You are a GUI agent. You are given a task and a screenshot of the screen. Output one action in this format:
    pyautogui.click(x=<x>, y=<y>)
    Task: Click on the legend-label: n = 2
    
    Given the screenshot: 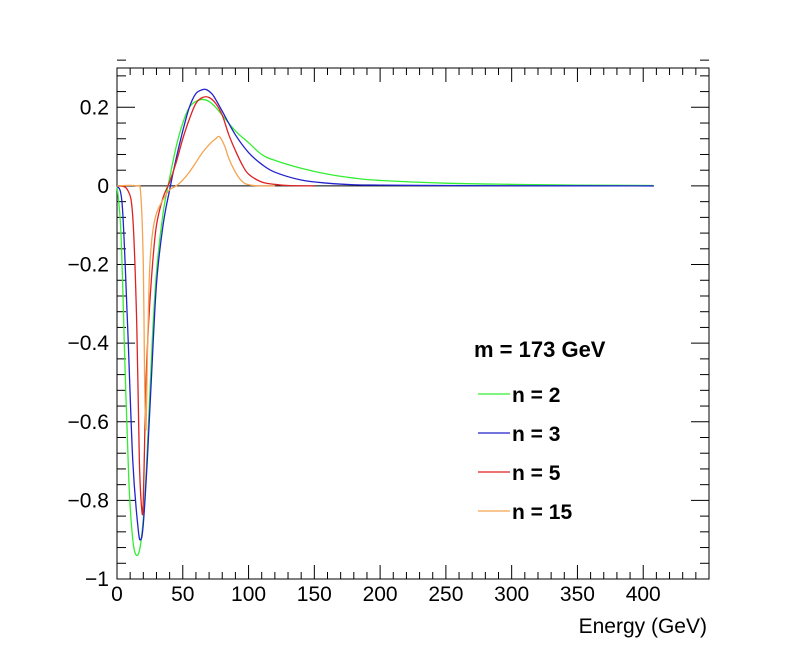 What is the action you would take?
    pyautogui.click(x=536, y=395)
    